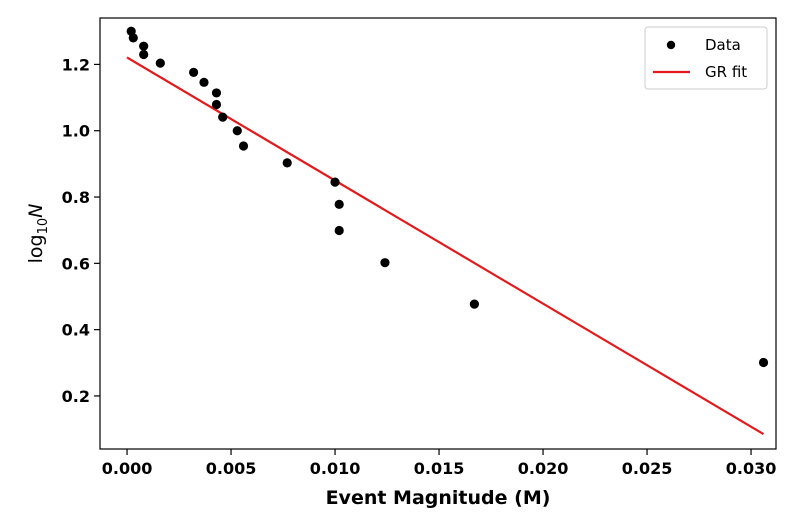  I want to click on y-axis-label-symbol: N, so click(36, 211).